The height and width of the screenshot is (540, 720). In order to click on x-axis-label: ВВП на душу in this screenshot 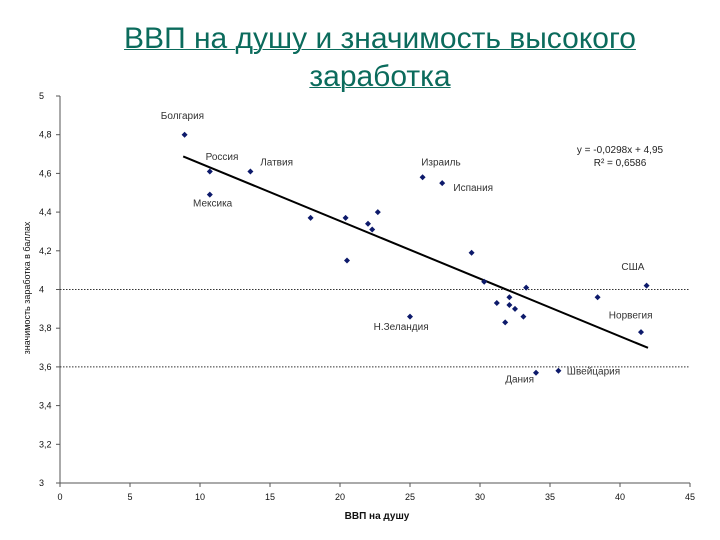, I will do `click(377, 516)`.